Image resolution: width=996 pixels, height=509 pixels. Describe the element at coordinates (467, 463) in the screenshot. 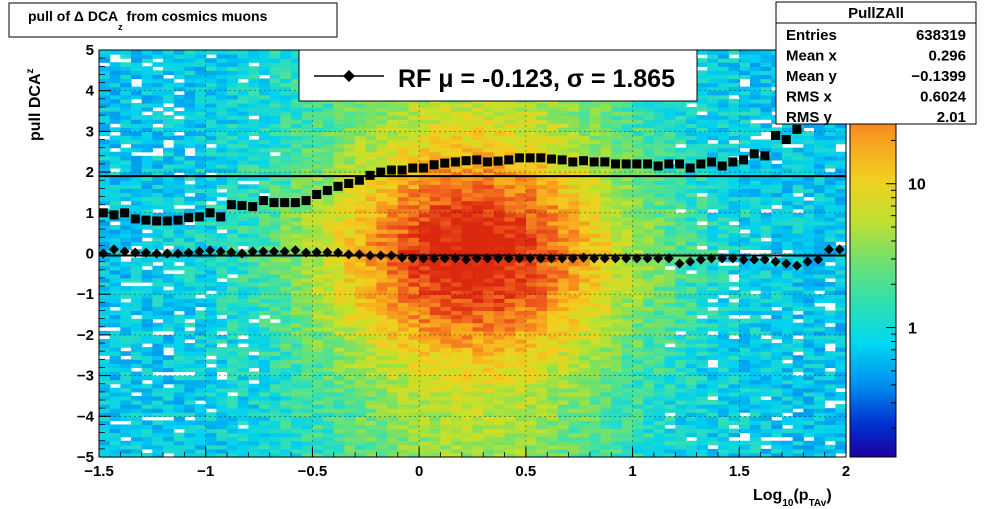

I see `x-axis: −1.5 −1 −0.5 0 0.5 1 1.5 2` at that location.